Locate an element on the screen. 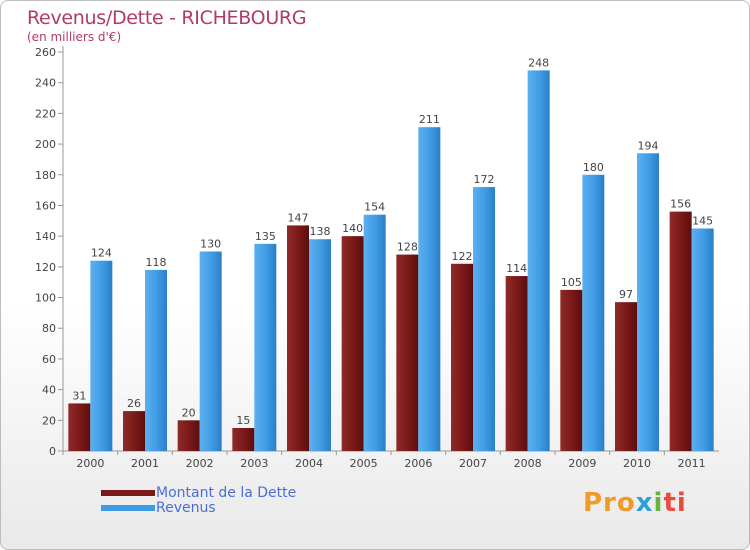 The width and height of the screenshot is (750, 550). data-label-revenus: 211 is located at coordinates (429, 119).